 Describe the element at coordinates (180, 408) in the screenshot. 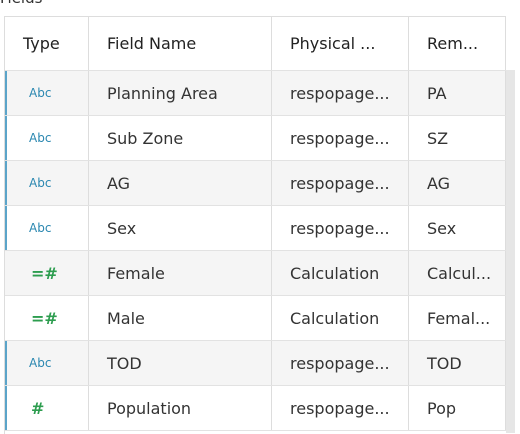

I see `field-cell: Population` at that location.